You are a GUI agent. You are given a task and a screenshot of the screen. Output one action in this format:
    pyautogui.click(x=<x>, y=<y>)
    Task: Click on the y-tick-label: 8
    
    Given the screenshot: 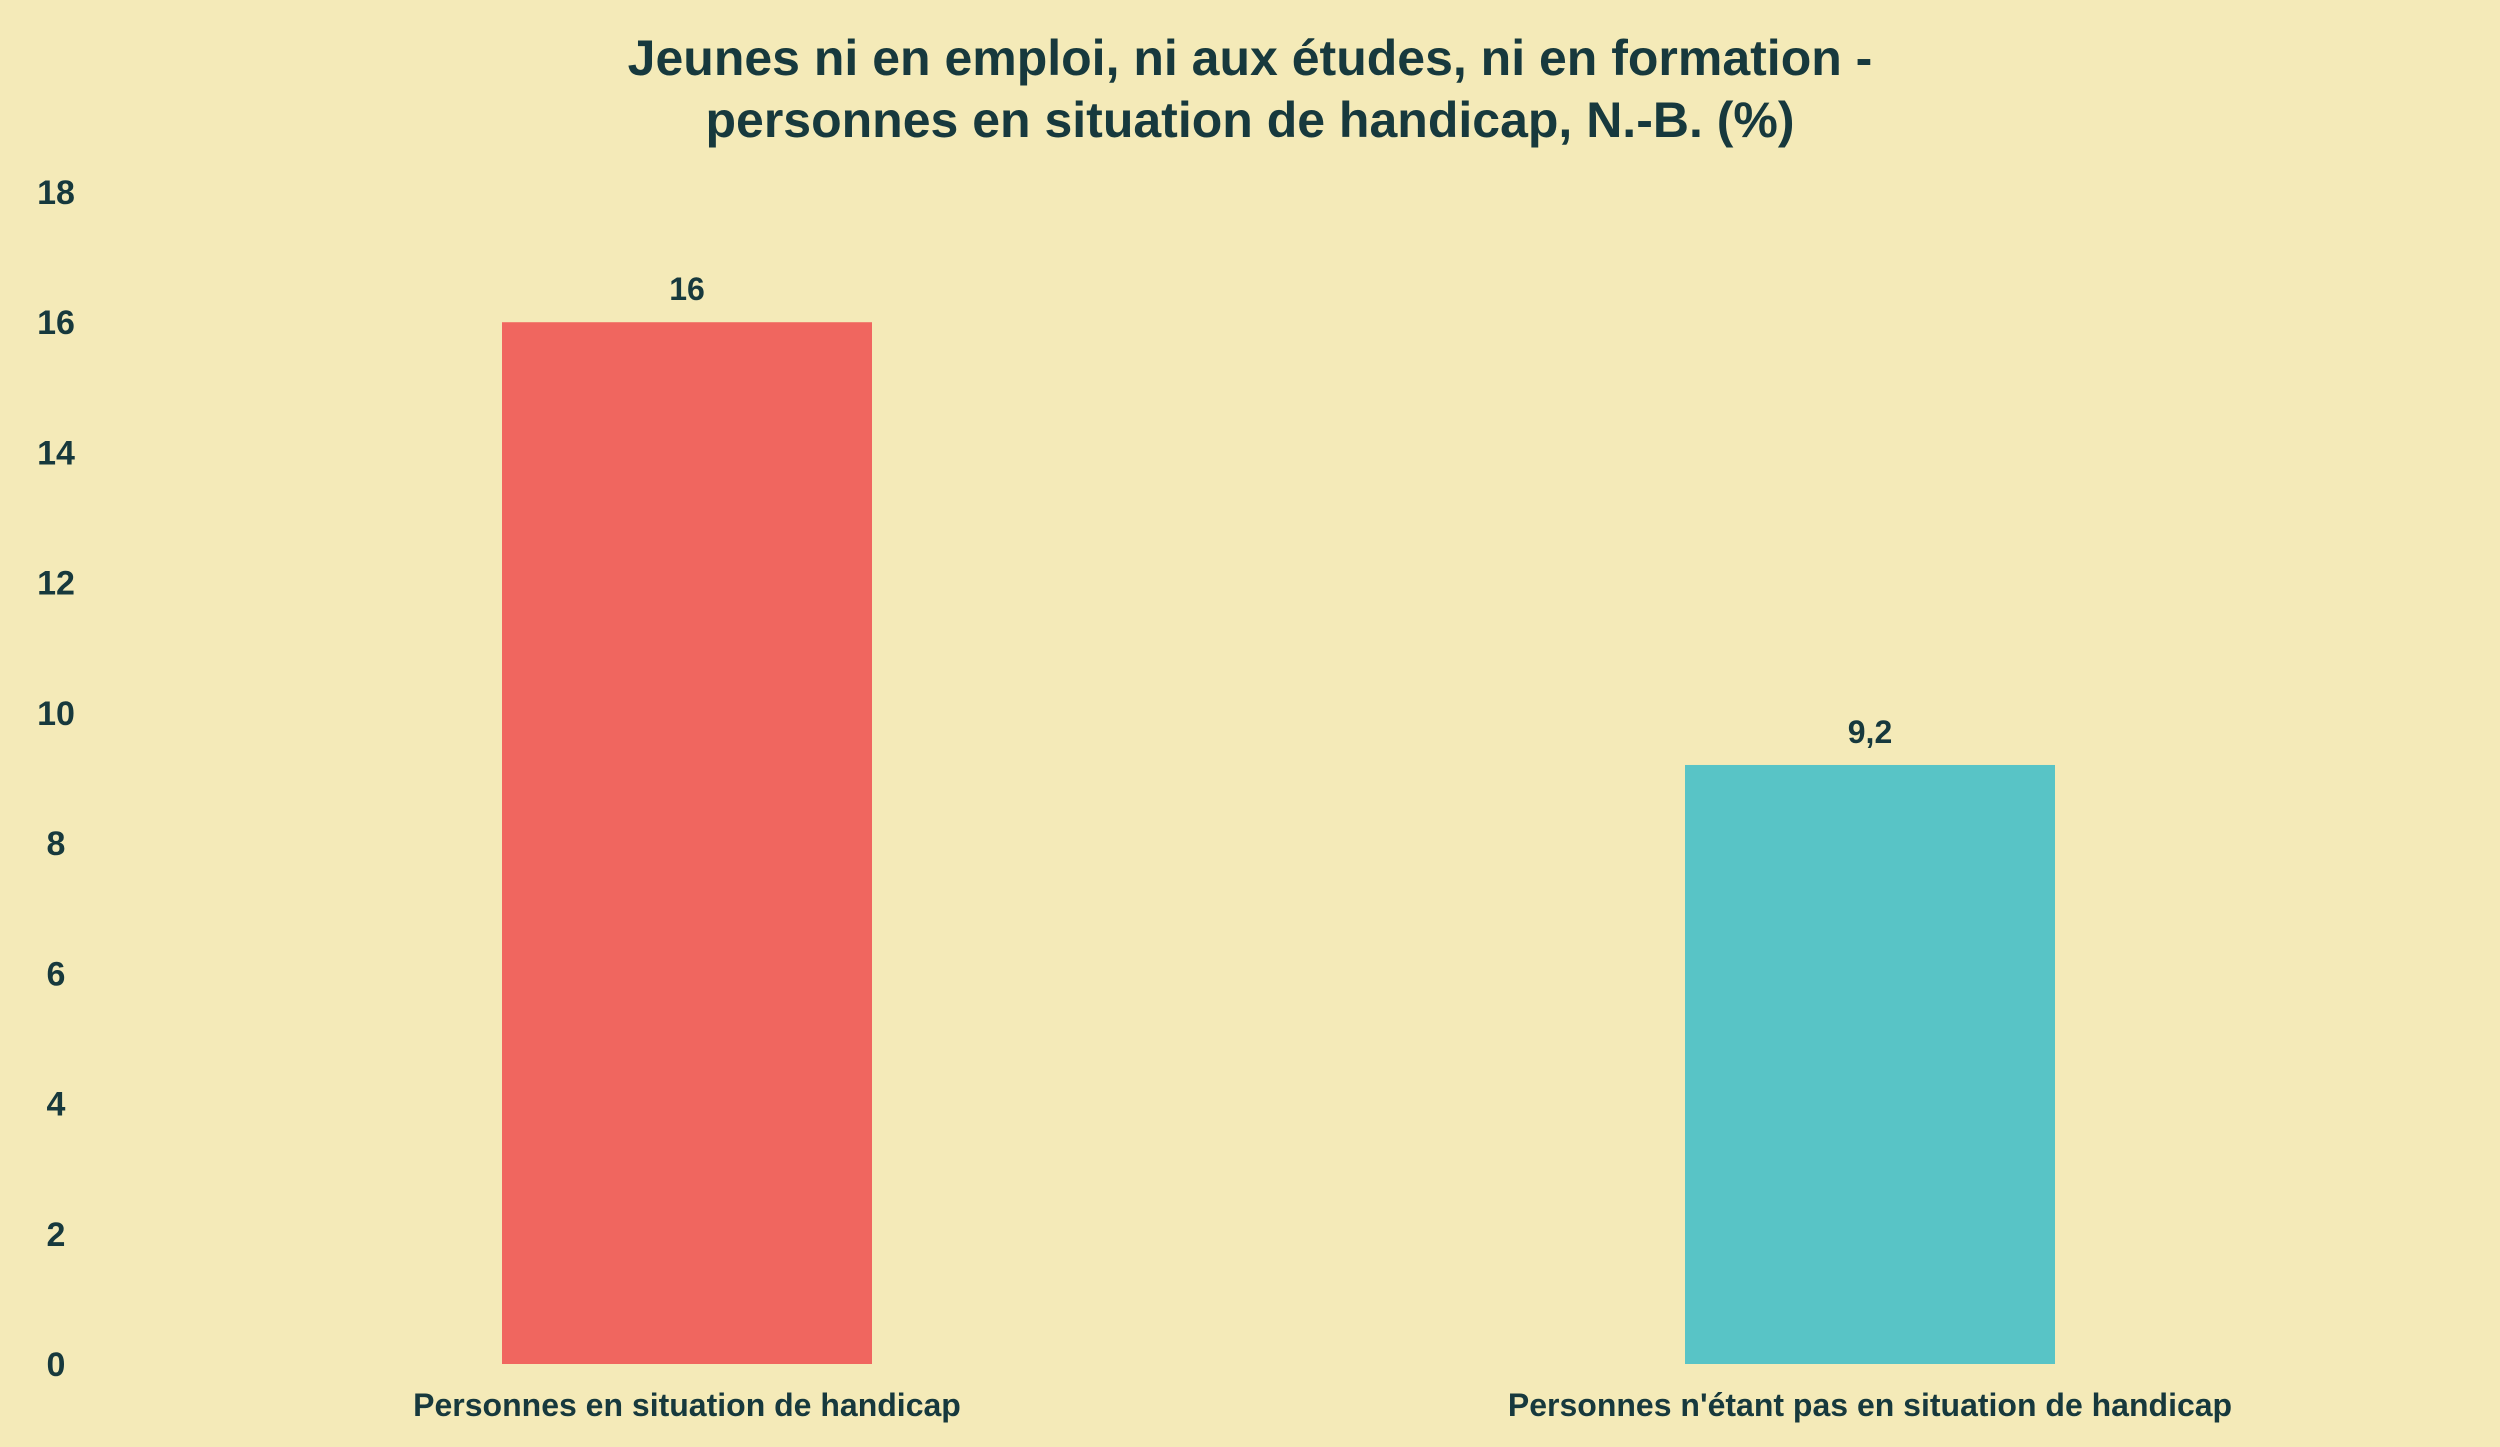 What is the action you would take?
    pyautogui.click(x=56, y=844)
    